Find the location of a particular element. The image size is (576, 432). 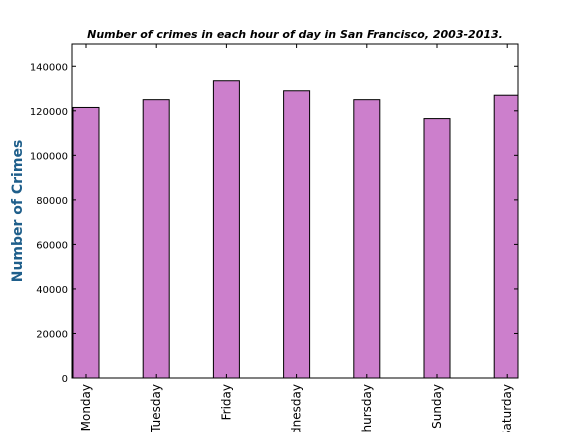

bar-saturday is located at coordinates (505, 236).